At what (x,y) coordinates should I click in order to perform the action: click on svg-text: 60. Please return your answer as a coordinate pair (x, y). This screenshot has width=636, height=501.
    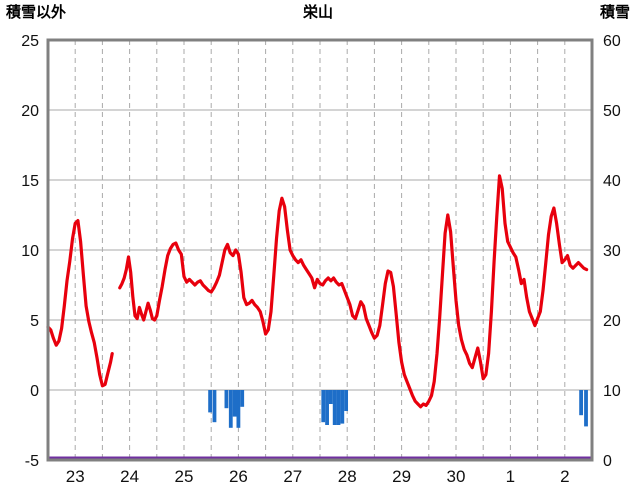
    Looking at the image, I should click on (612, 41).